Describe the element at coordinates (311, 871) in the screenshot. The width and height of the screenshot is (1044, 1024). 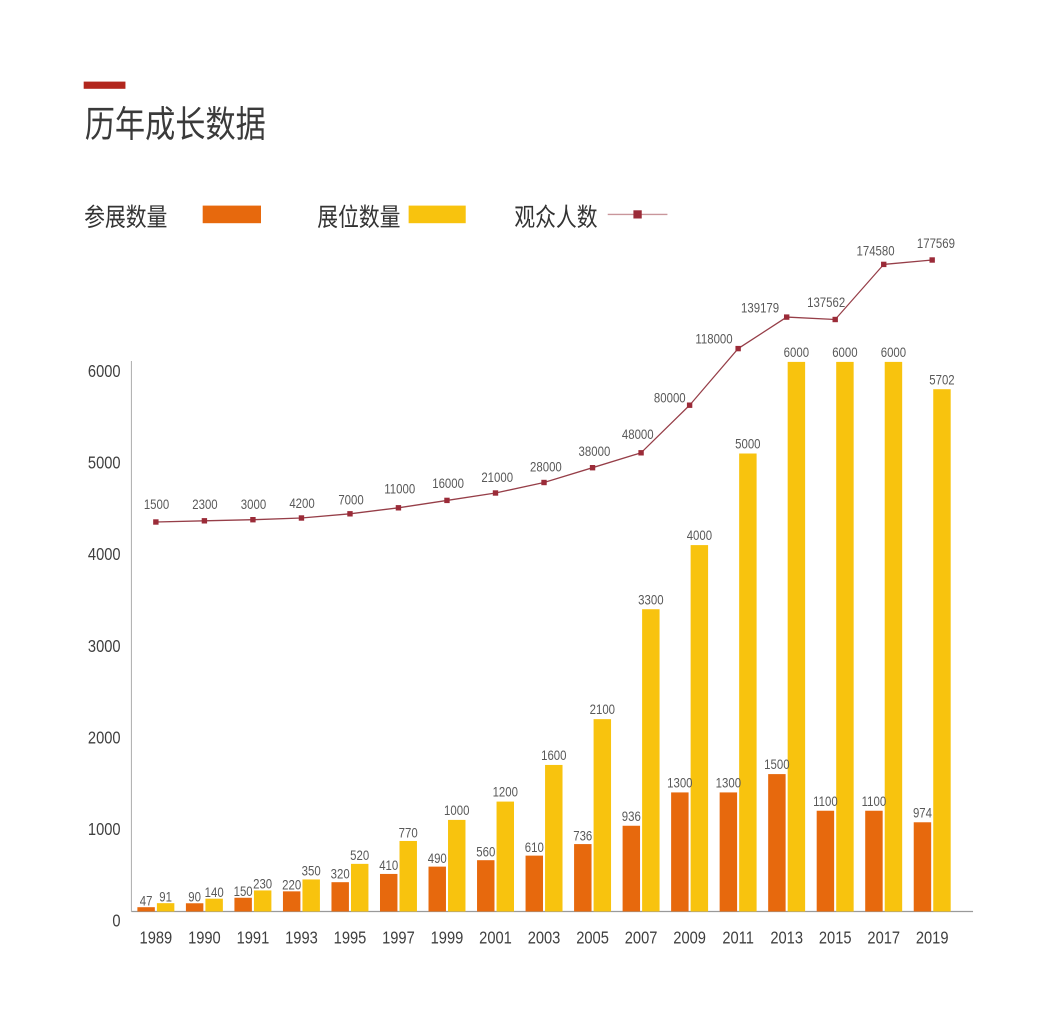
I see `svg-text: 350` at that location.